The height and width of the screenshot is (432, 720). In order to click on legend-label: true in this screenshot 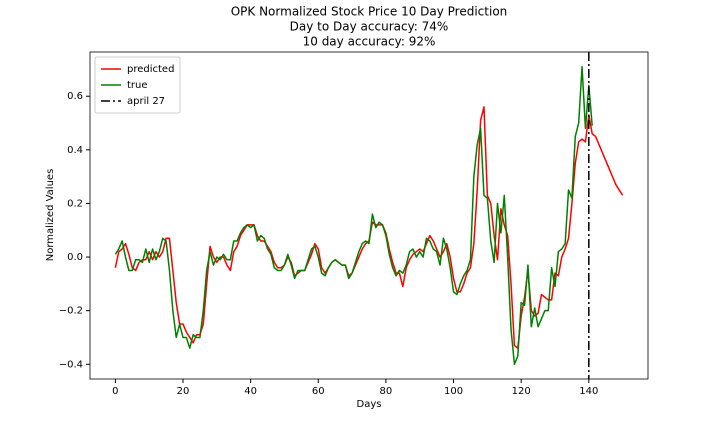, I will do `click(137, 85)`.